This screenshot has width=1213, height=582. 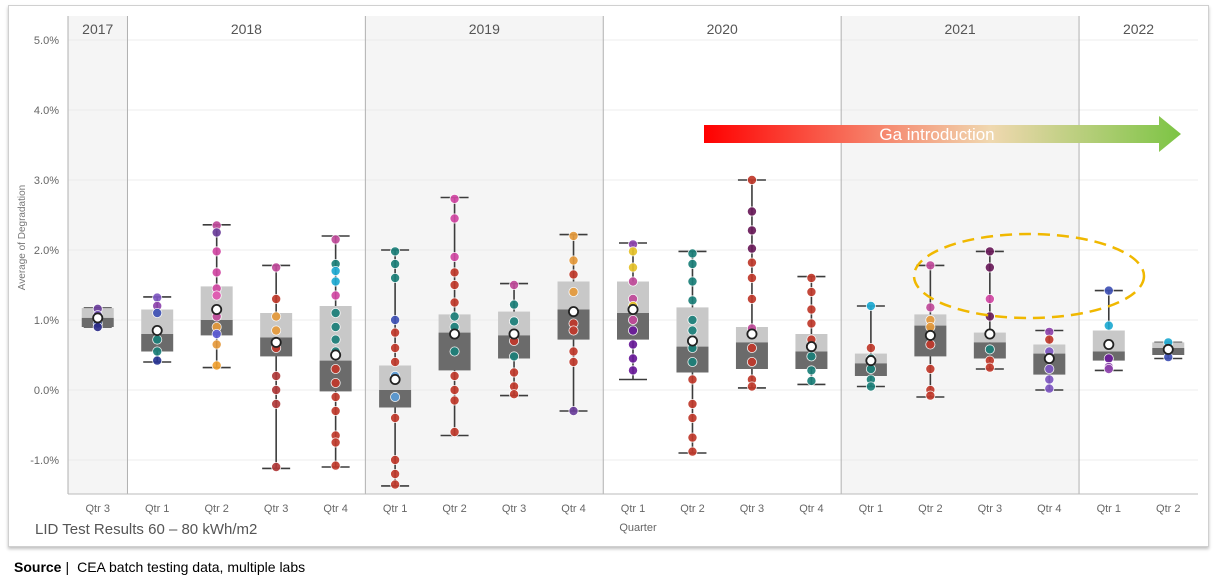 What do you see at coordinates (638, 528) in the screenshot?
I see `x-axis-label: Quarter` at bounding box center [638, 528].